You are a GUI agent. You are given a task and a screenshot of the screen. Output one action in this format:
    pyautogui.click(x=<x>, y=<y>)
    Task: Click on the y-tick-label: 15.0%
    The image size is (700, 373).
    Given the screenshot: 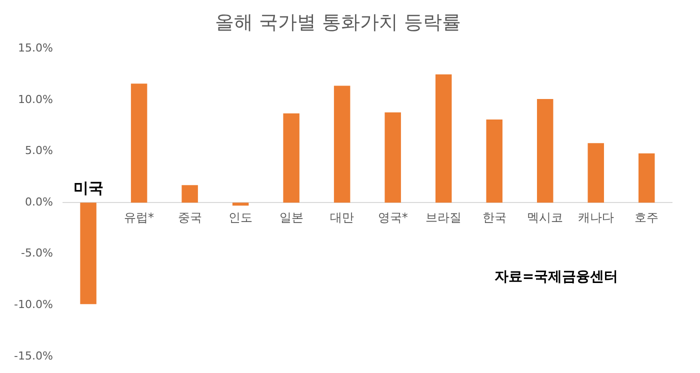 What is the action you would take?
    pyautogui.click(x=35, y=48)
    